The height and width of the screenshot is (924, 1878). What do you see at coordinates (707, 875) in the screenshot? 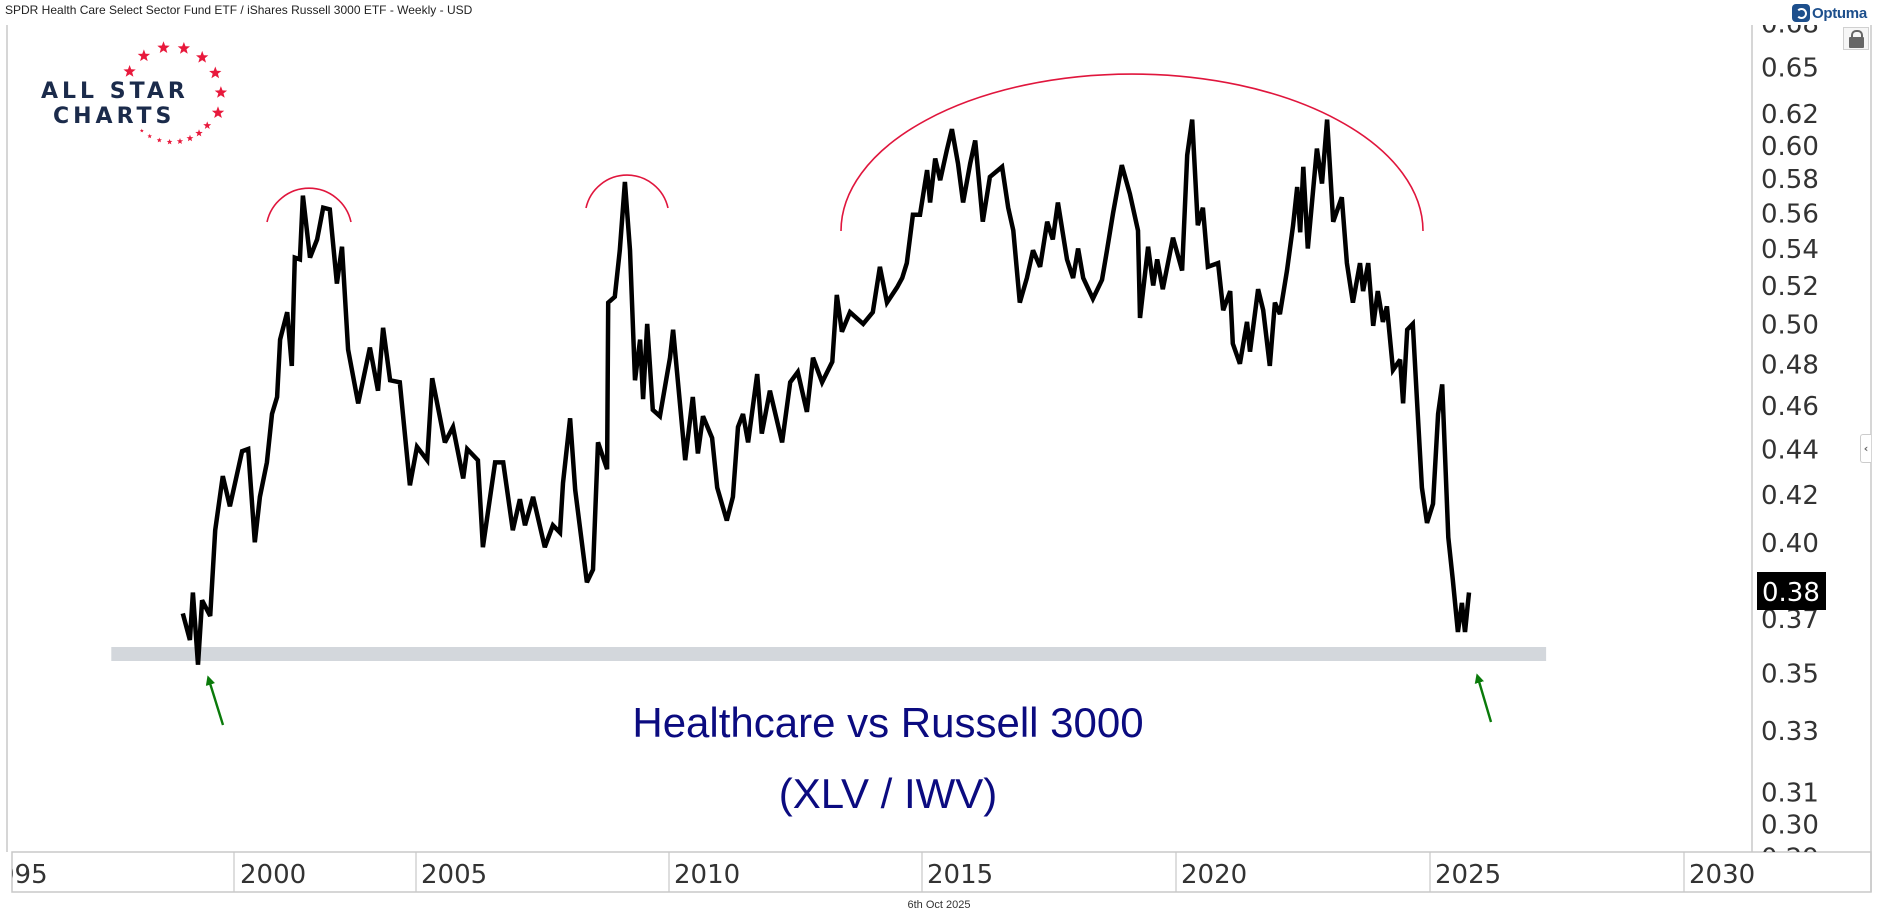
I see `x-tick-label: 2010` at bounding box center [707, 875].